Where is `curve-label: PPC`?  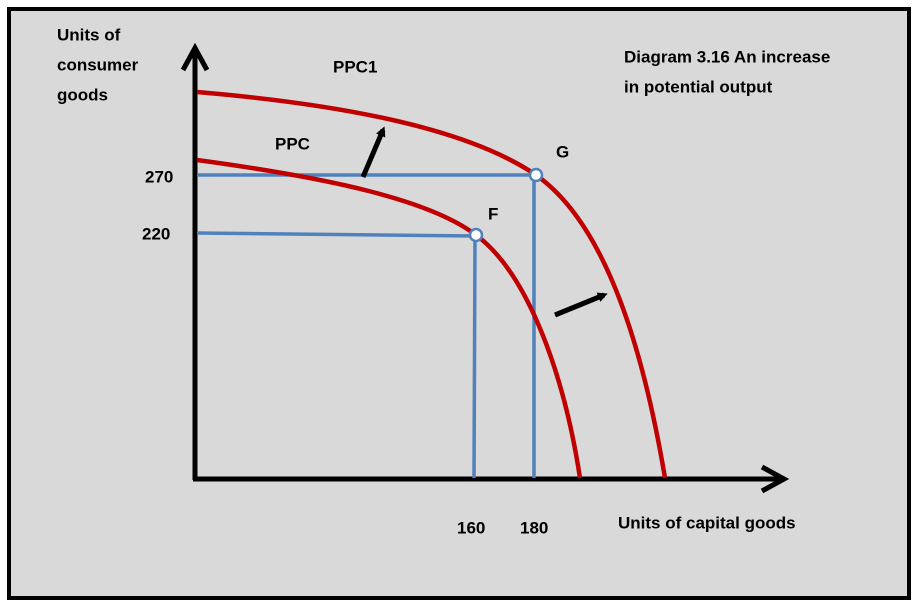 curve-label: PPC is located at coordinates (292, 143).